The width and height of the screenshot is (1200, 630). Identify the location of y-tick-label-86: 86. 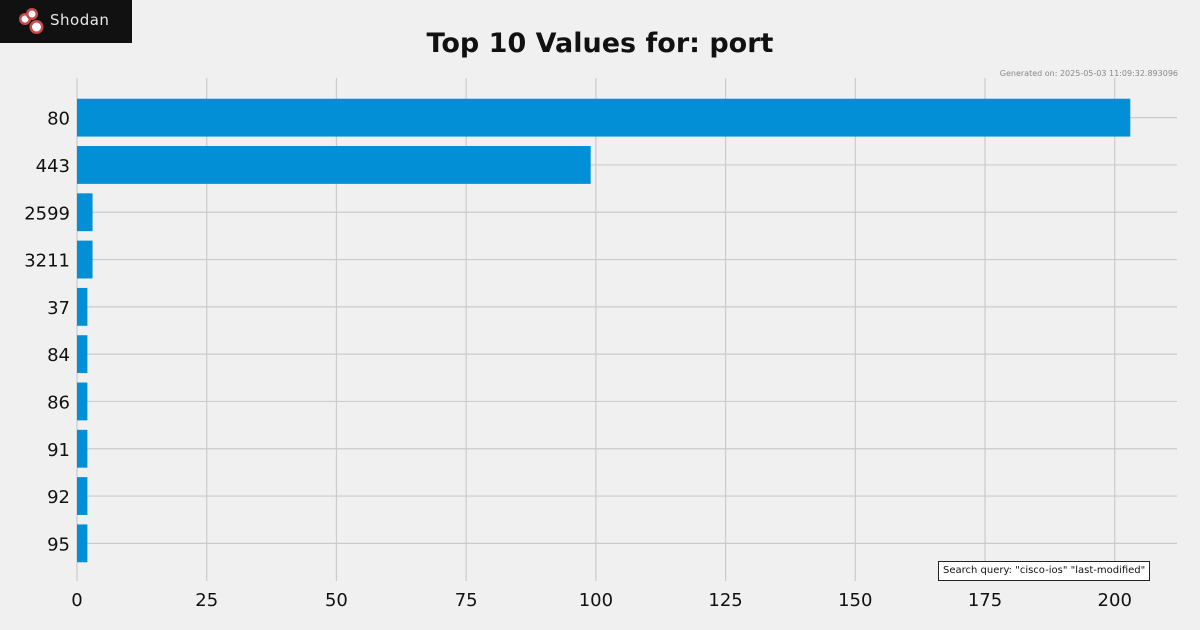
(58, 402).